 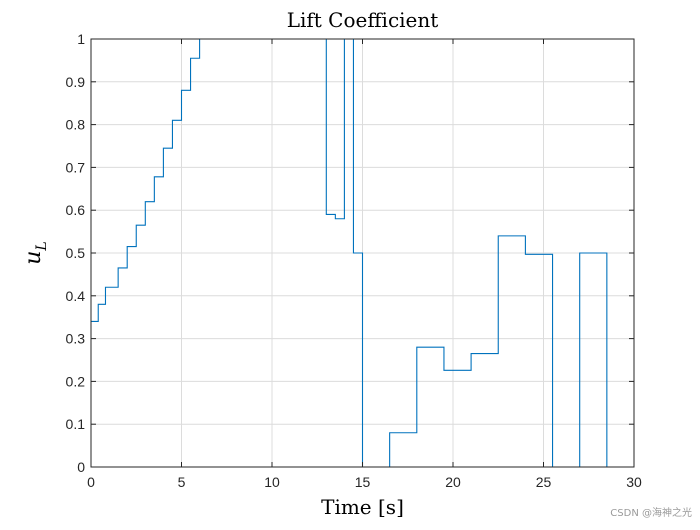 I want to click on x-tick-label: 15, so click(x=363, y=482).